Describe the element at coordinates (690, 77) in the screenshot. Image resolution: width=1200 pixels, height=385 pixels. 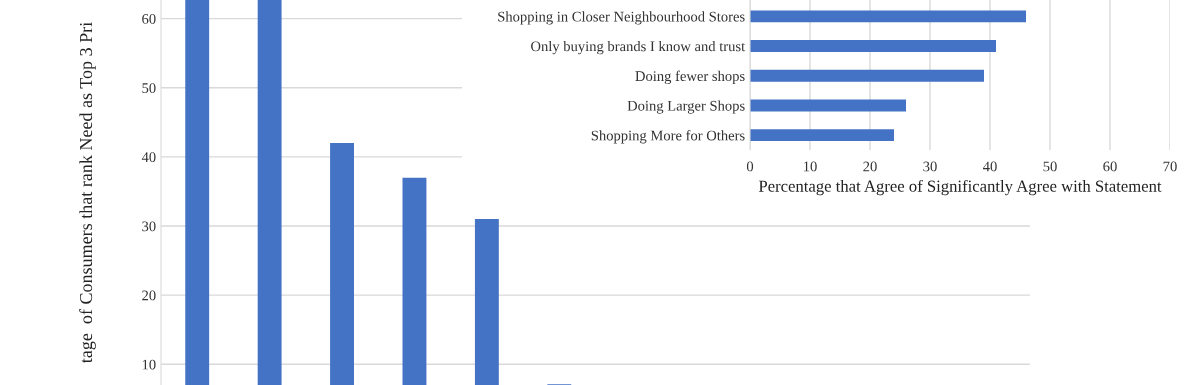
I see `y-tick-label: Doing fewer shops` at that location.